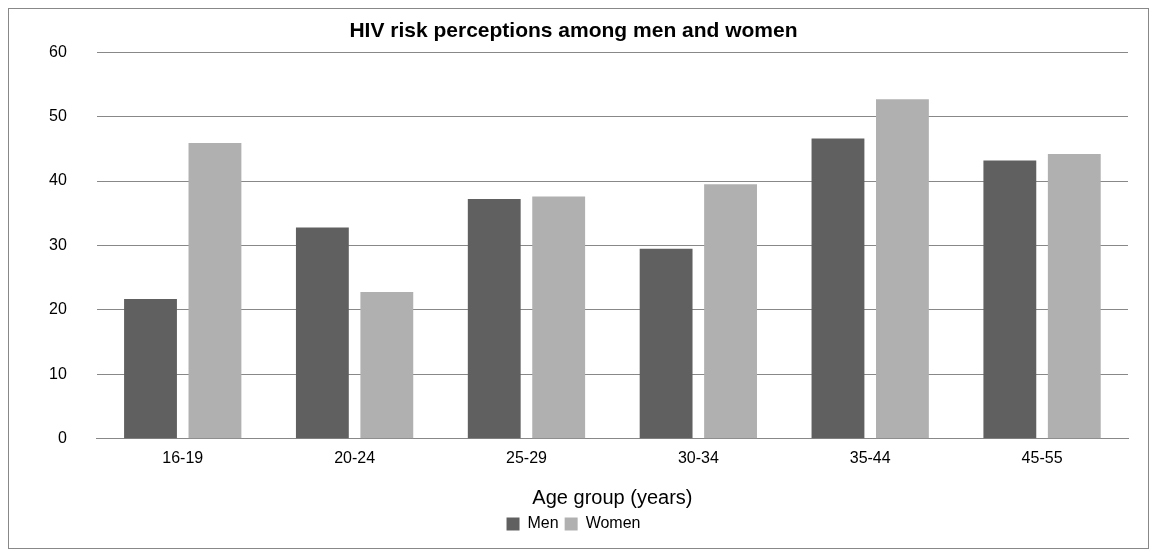 This screenshot has height=557, width=1157. I want to click on legend-label: Men, so click(543, 523).